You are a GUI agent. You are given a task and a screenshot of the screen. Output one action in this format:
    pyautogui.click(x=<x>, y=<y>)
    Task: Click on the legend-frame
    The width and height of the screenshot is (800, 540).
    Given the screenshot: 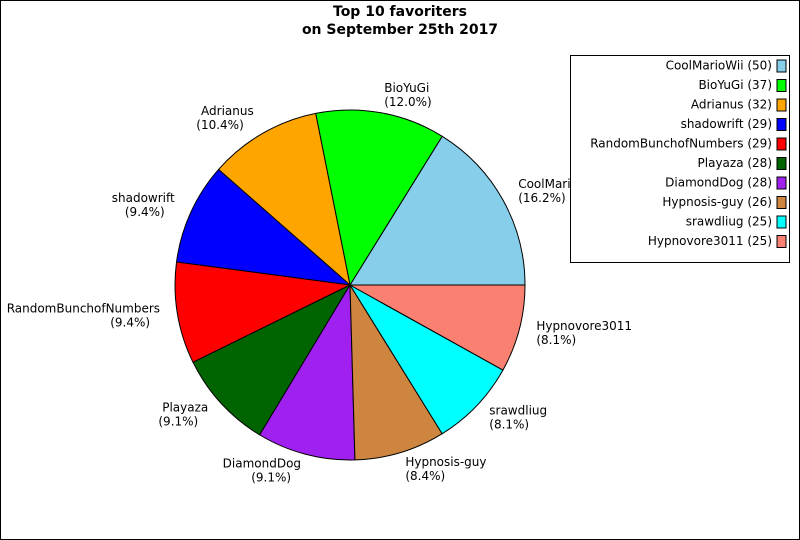 What is the action you would take?
    pyautogui.click(x=680, y=159)
    